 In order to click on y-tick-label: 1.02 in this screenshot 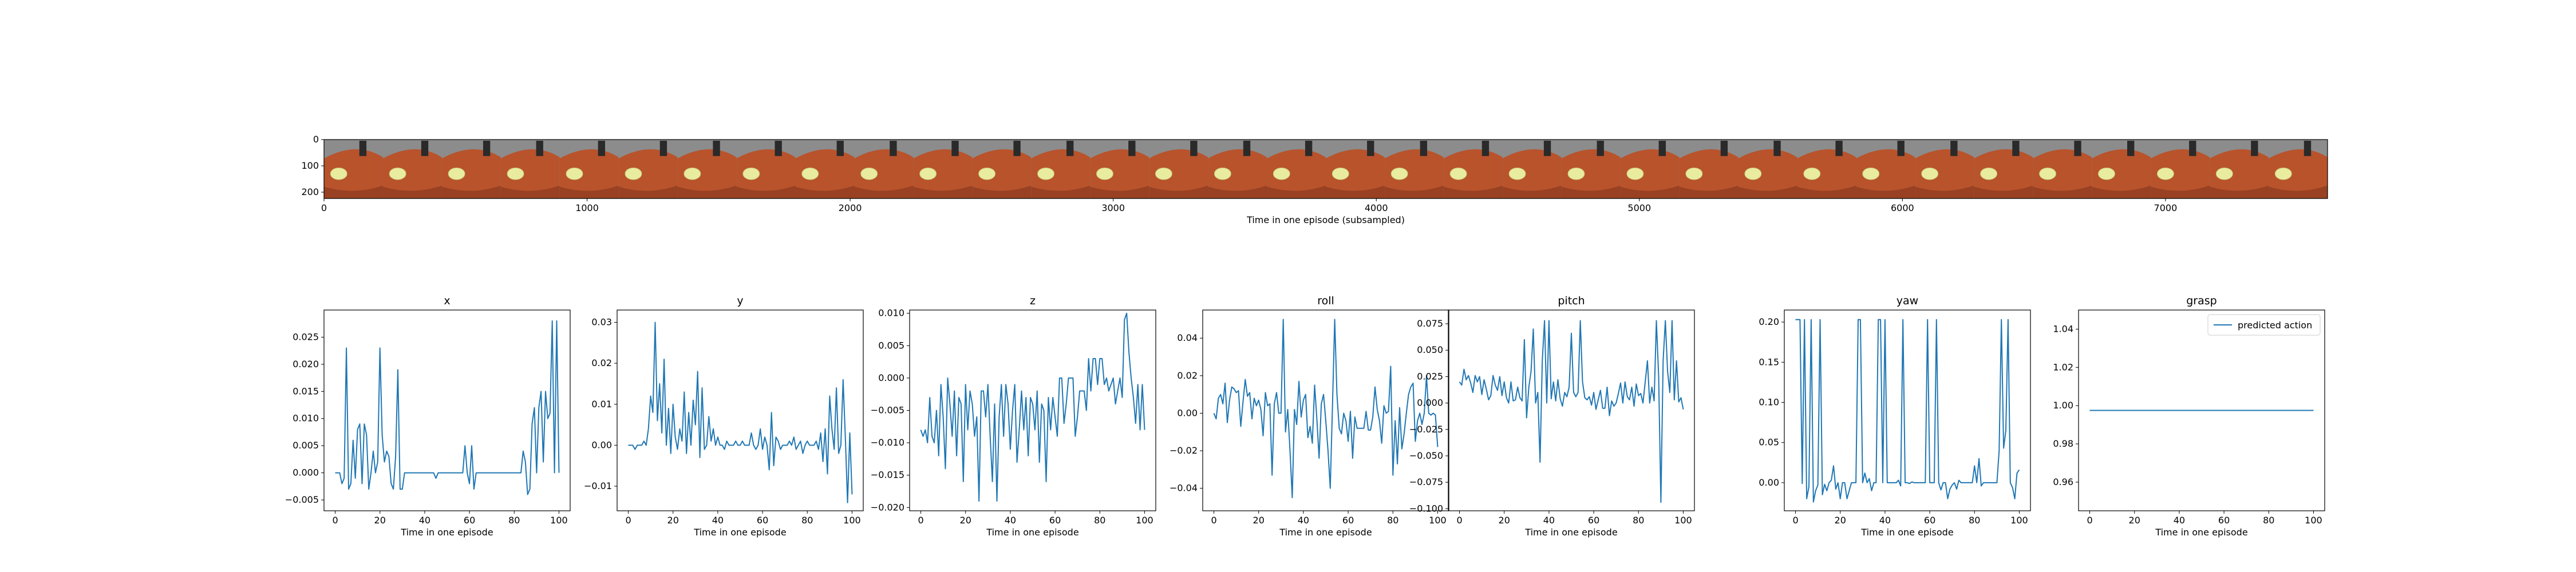, I will do `click(2063, 367)`.